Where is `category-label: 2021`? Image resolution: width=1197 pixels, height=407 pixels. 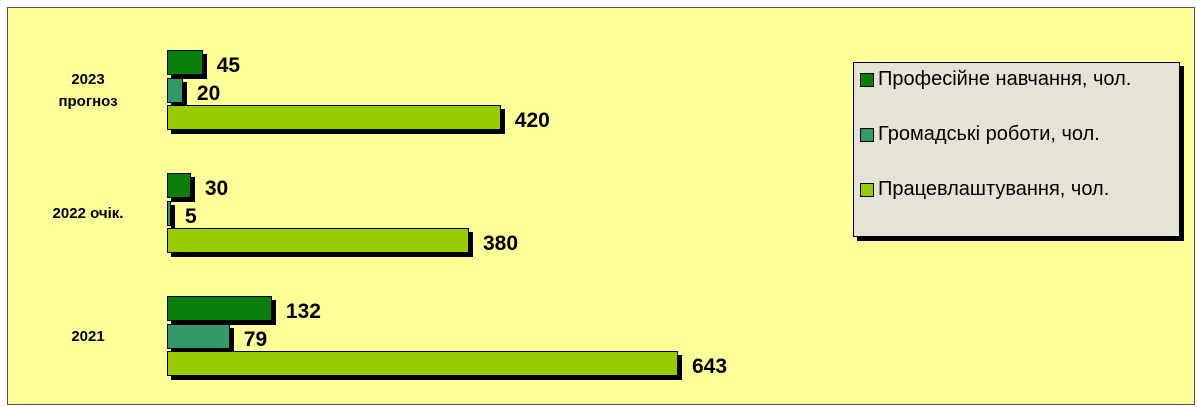 category-label: 2021 is located at coordinates (88, 337).